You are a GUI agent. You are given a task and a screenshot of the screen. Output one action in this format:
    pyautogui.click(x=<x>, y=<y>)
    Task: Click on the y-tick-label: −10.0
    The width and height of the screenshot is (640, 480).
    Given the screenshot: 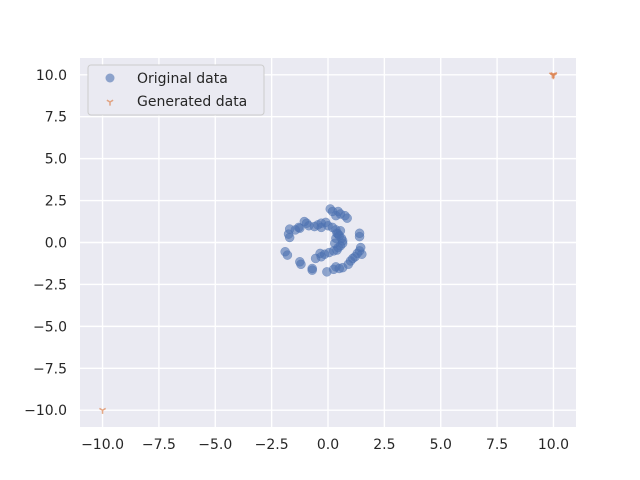 What is the action you would take?
    pyautogui.click(x=45, y=411)
    